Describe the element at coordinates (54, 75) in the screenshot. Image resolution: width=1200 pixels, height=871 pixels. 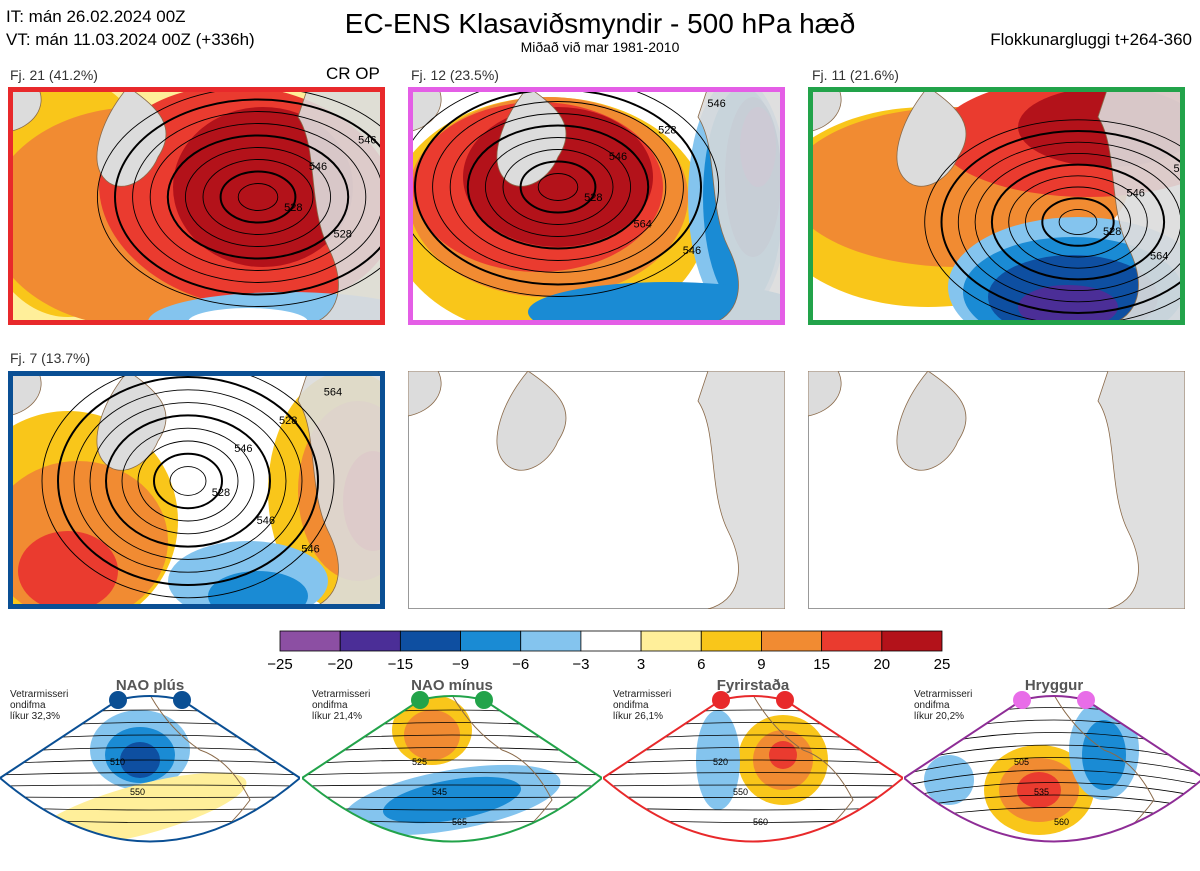
I see `cluster-1-label: Fj. 21 (41.2%)` at that location.